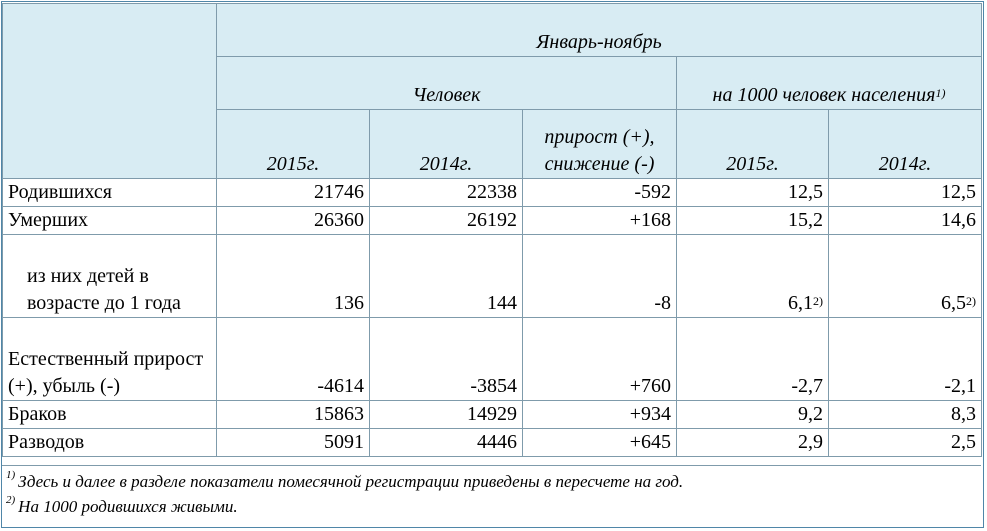 The width and height of the screenshot is (987, 531). What do you see at coordinates (446, 442) in the screenshot?
I see `cell-2014: 4446` at bounding box center [446, 442].